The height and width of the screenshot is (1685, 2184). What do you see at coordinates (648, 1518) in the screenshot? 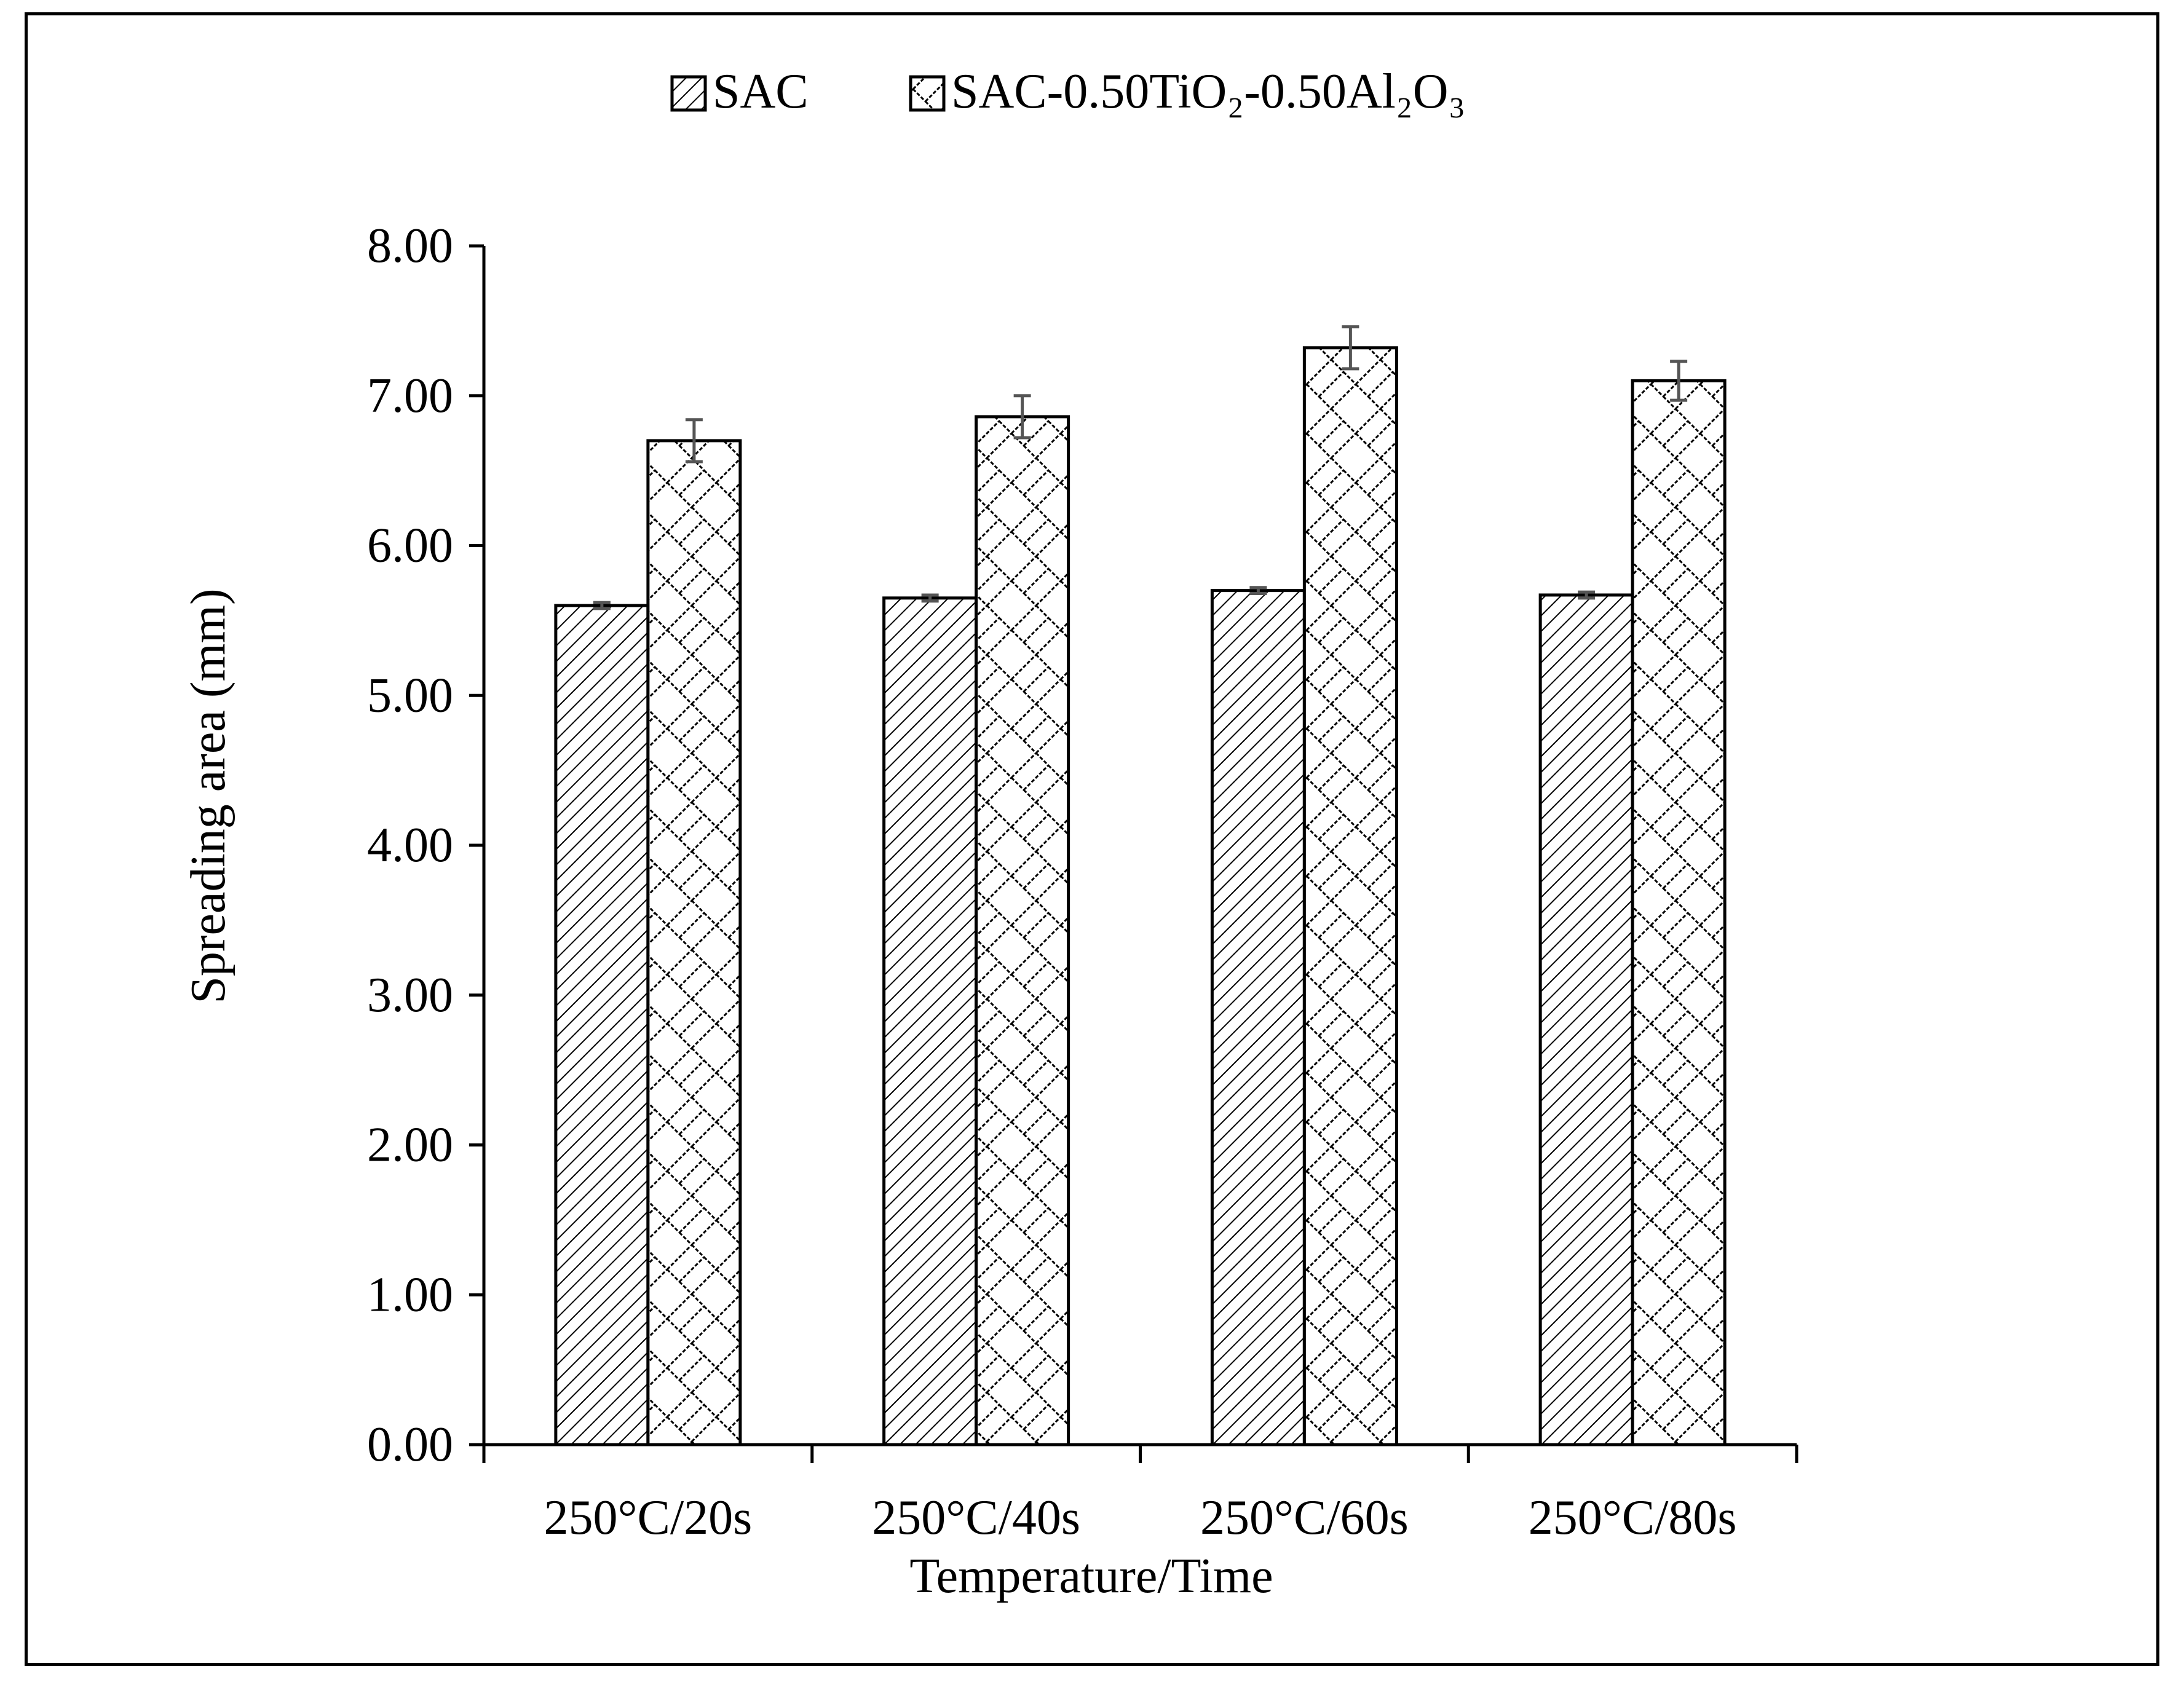
I see `x-tick-label: 250°C/20s` at bounding box center [648, 1518].